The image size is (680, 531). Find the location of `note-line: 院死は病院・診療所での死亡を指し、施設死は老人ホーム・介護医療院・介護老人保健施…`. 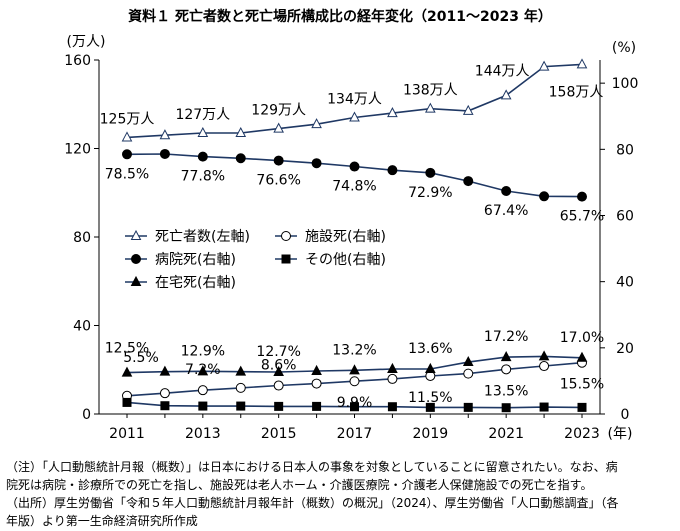

note-line: 院死は病院・診療所での死亡を指し、施設死は老人ホーム・介護医療院・介護老人保健施… is located at coordinates (299, 485).